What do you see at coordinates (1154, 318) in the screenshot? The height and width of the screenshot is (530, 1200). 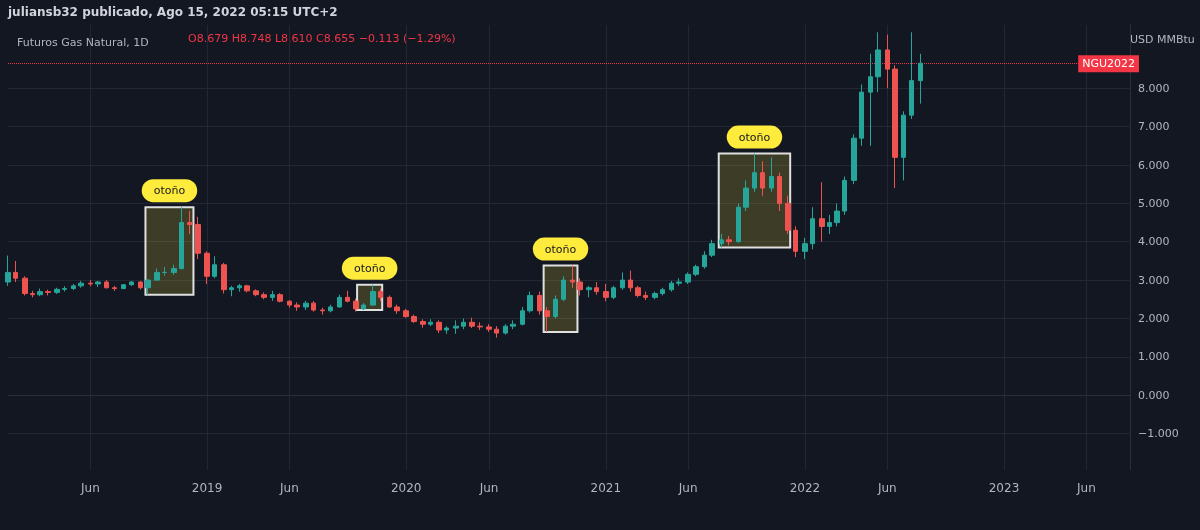 I see `y-tick-label: 2.000` at bounding box center [1154, 318].